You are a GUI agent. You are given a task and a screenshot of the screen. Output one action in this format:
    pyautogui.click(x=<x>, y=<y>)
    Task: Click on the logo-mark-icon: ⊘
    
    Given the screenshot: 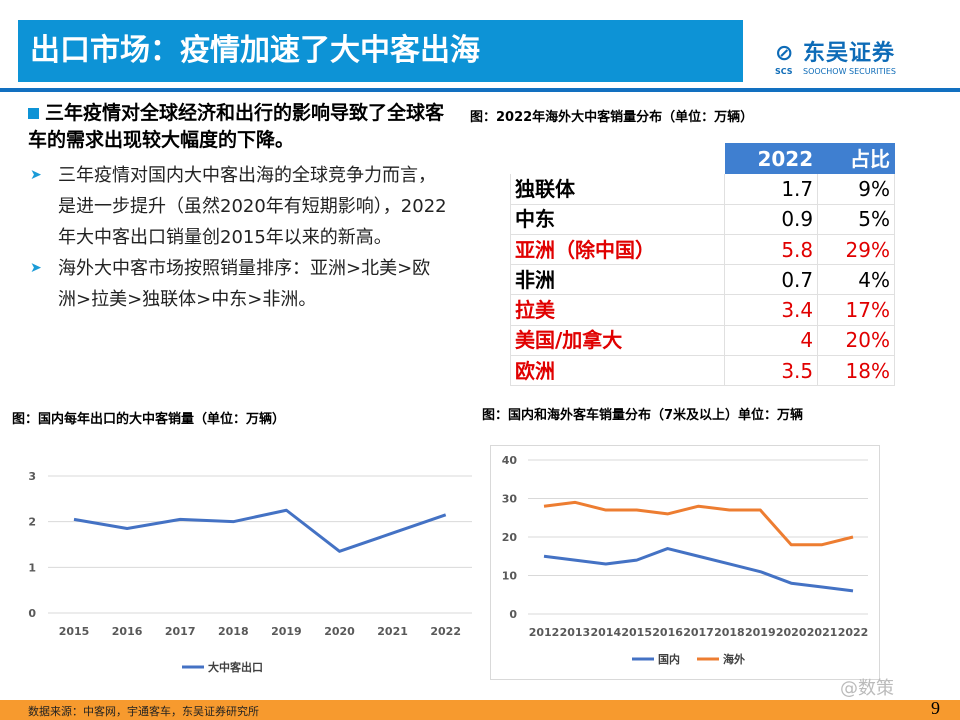 What is the action you would take?
    pyautogui.click(x=784, y=53)
    